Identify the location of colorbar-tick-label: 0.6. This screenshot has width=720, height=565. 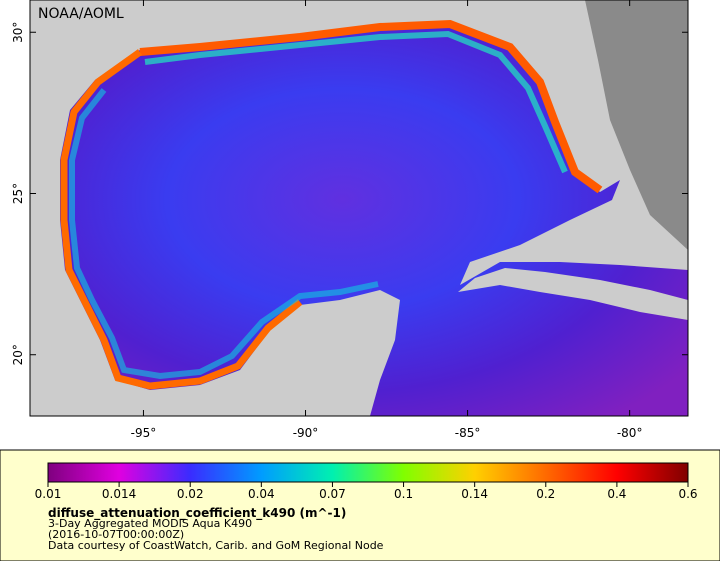
(687, 494).